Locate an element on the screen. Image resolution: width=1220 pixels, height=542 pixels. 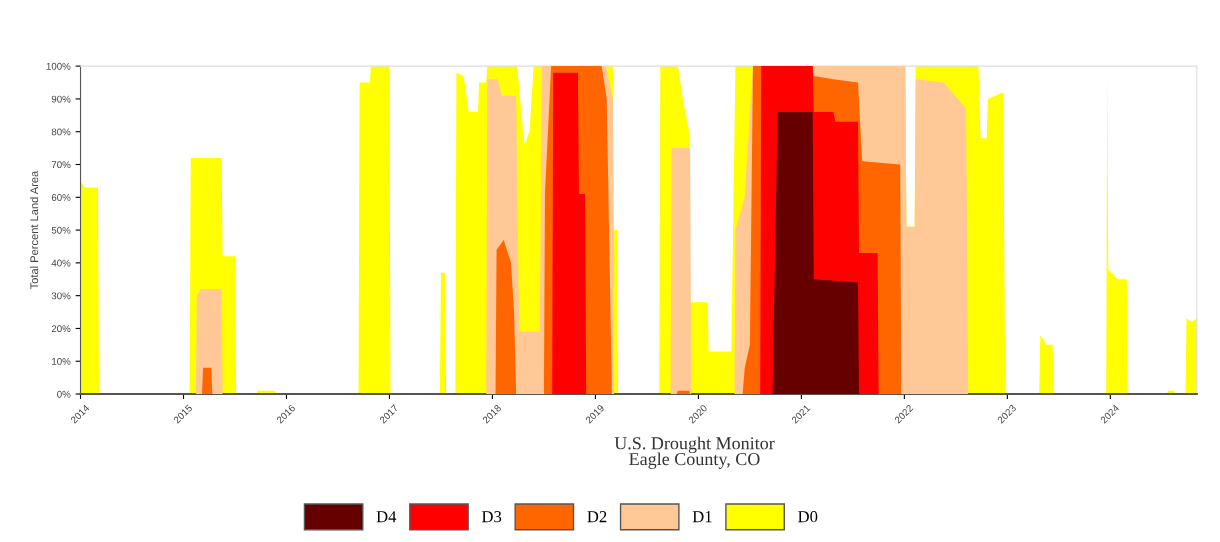
legend-label: D4 is located at coordinates (386, 517).